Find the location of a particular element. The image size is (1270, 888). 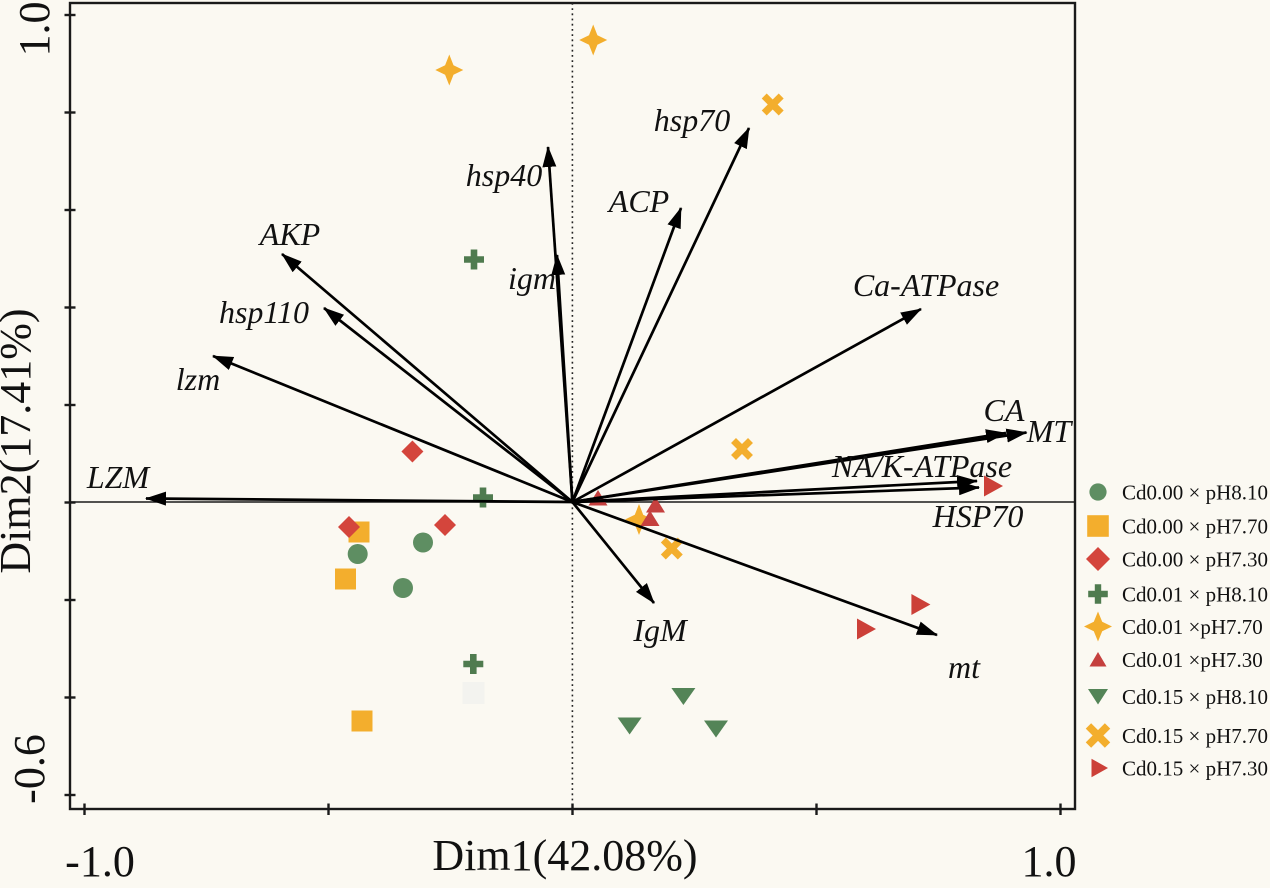

svg-text: AKP is located at coordinates (289, 234).